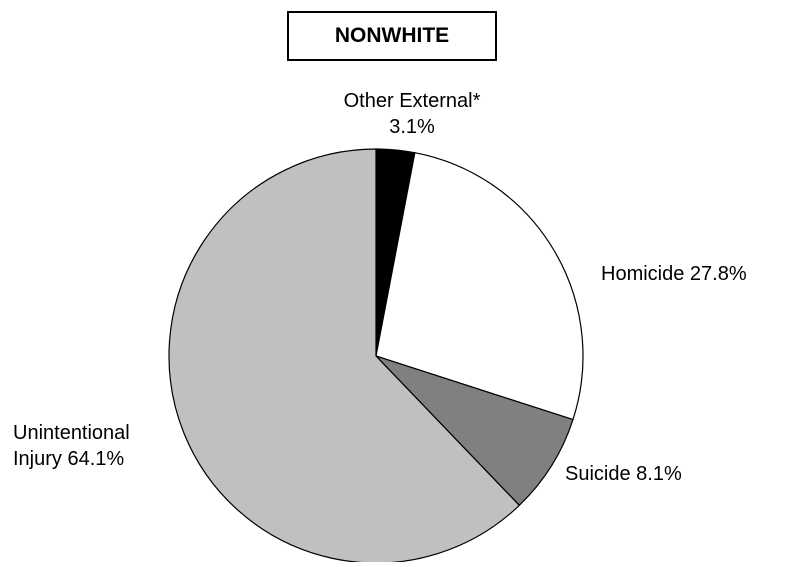 The height and width of the screenshot is (567, 785). I want to click on label-unintentional: Unintentional Injury 64.1%, so click(71, 446).